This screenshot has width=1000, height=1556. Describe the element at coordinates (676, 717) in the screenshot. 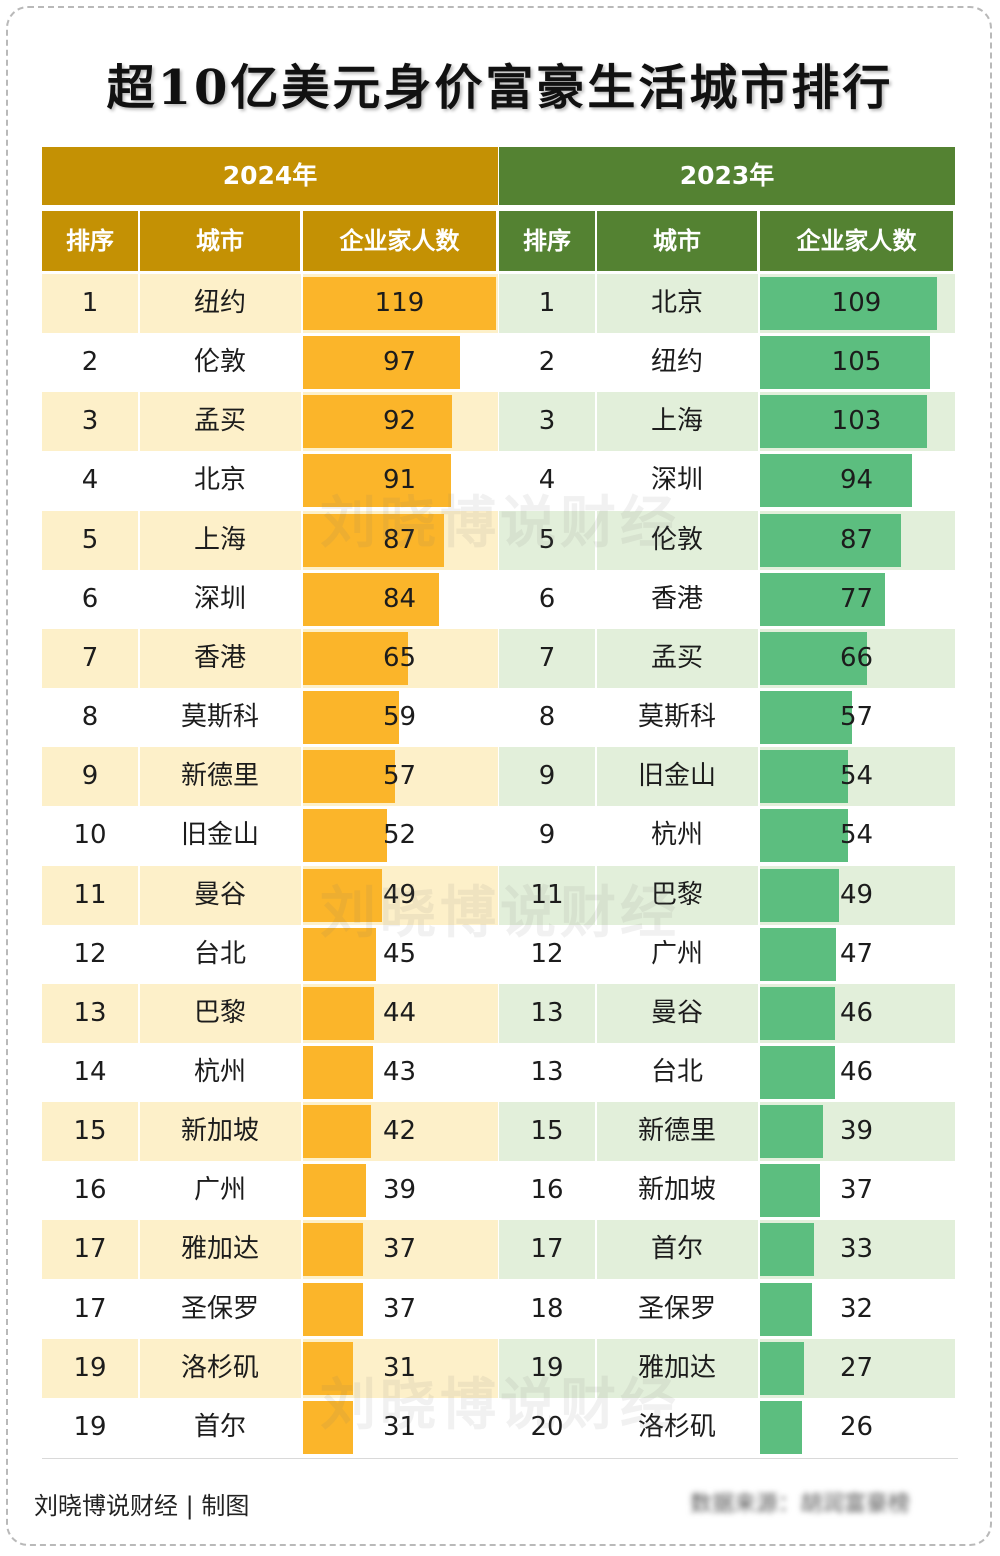

I see `city-cell: 莫斯科` at that location.